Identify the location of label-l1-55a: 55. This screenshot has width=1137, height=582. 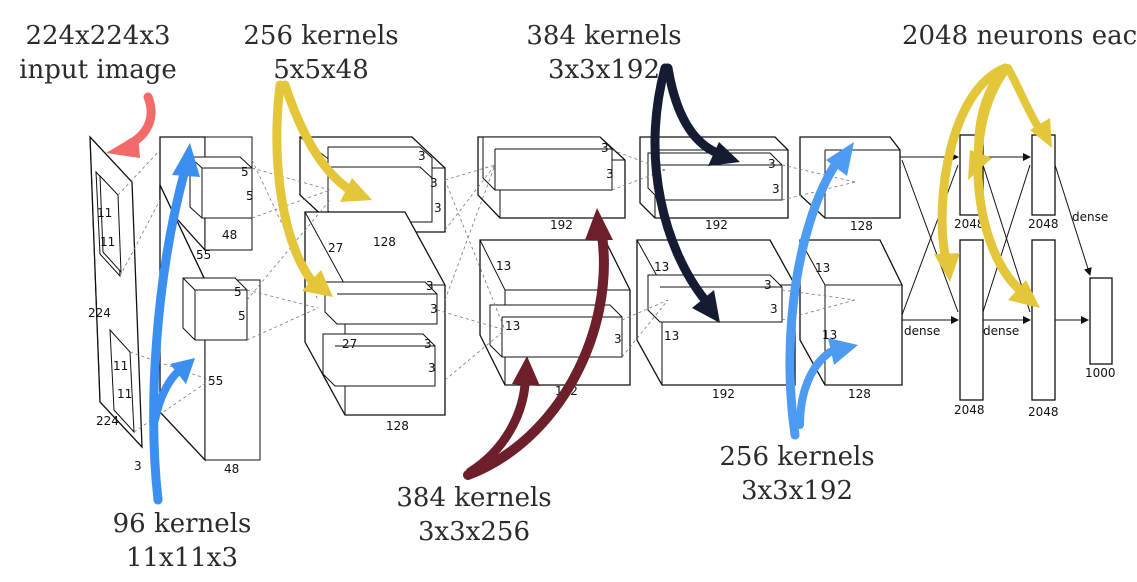
(203, 255).